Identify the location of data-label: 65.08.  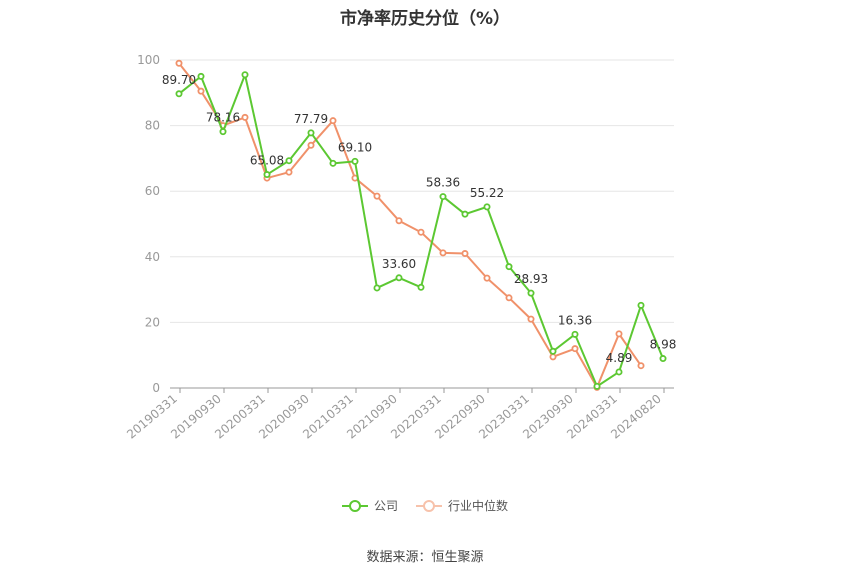
(267, 161).